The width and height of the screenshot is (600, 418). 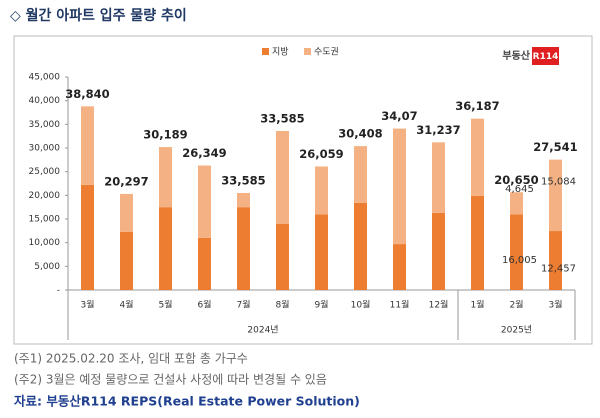 I want to click on y-tick-label: -, so click(x=58, y=291).